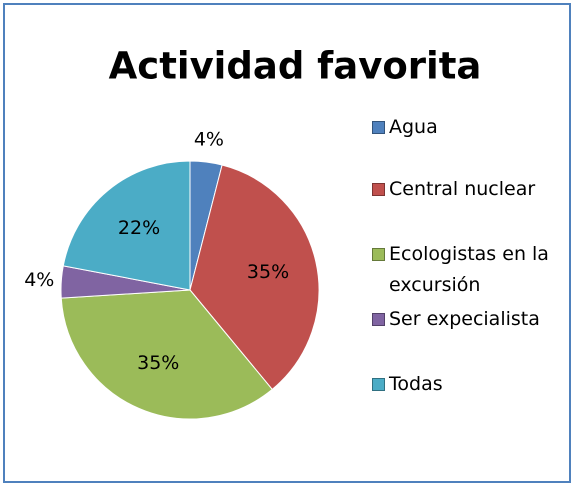 This screenshot has width=577, height=483. What do you see at coordinates (413, 127) in the screenshot?
I see `legend-label: Agua` at bounding box center [413, 127].